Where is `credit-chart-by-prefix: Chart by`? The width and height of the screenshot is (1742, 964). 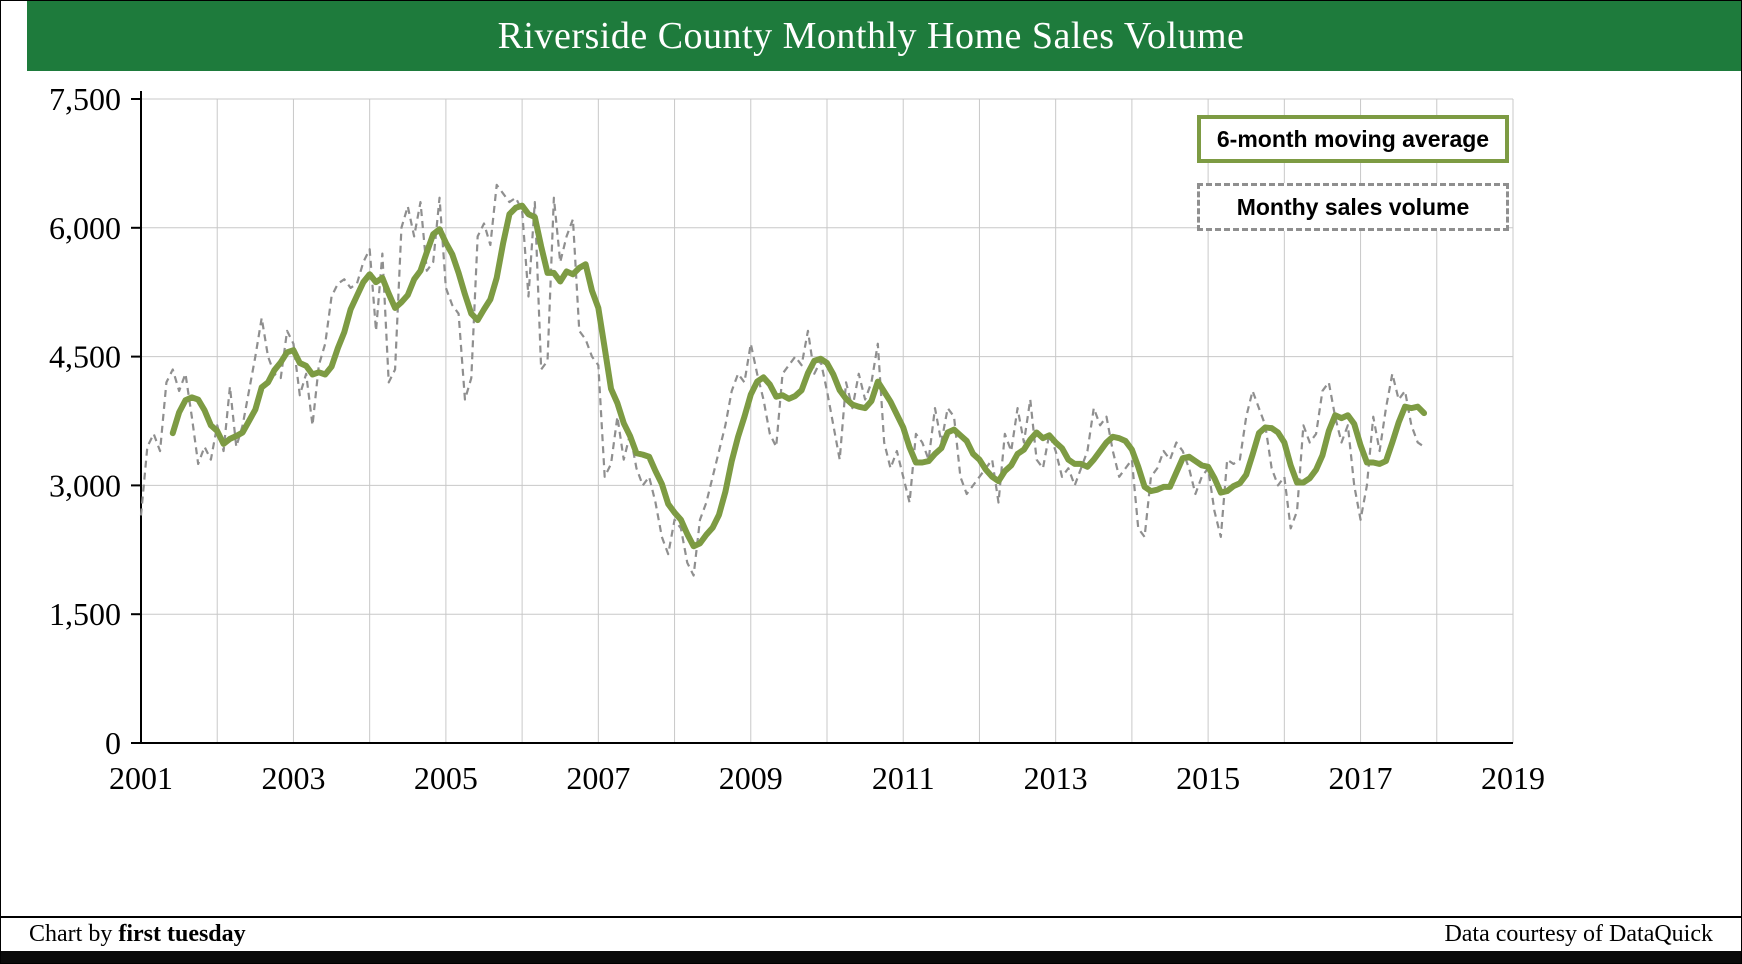 credit-chart-by-prefix: Chart by is located at coordinates (74, 934).